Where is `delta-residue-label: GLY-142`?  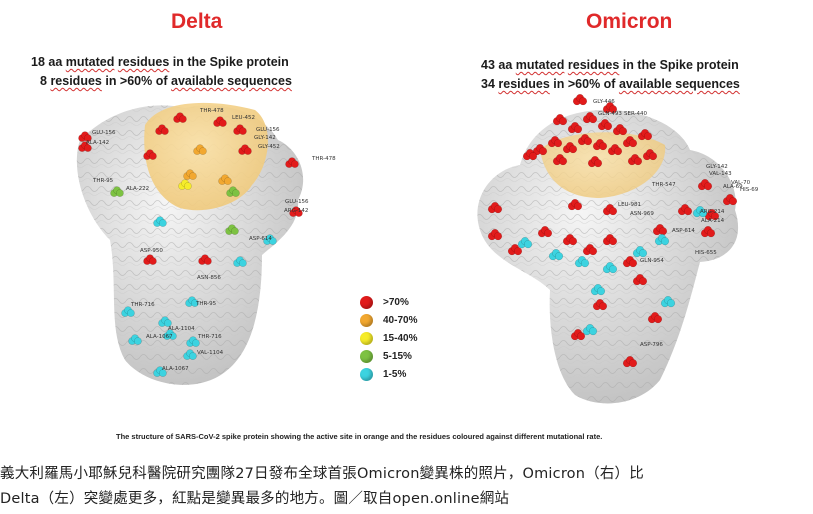
delta-residue-label: GLY-142 is located at coordinates (265, 138).